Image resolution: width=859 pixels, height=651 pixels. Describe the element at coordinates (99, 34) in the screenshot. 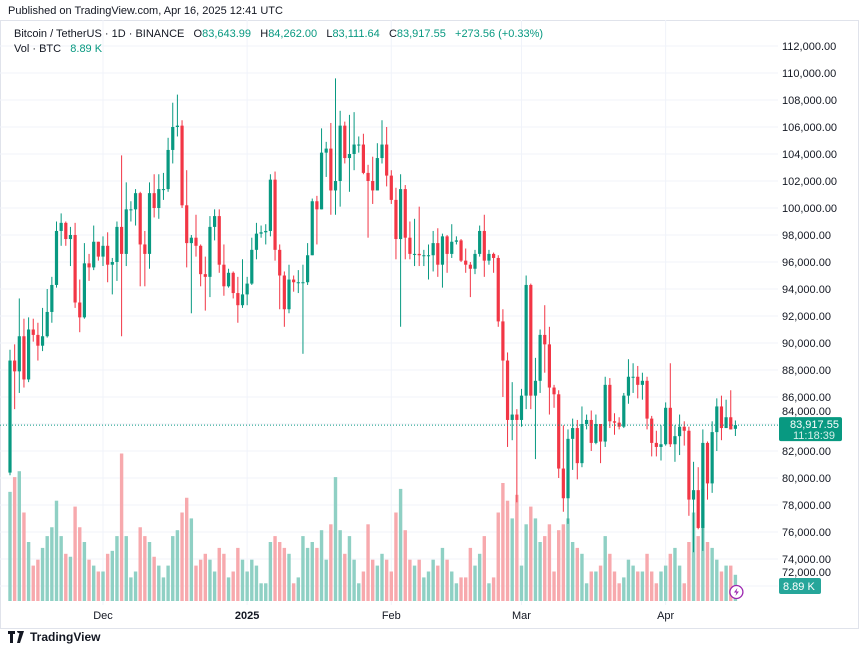

I see `symbol-title: Bitcoin / TetherUS · 1D · BINANCE` at that location.